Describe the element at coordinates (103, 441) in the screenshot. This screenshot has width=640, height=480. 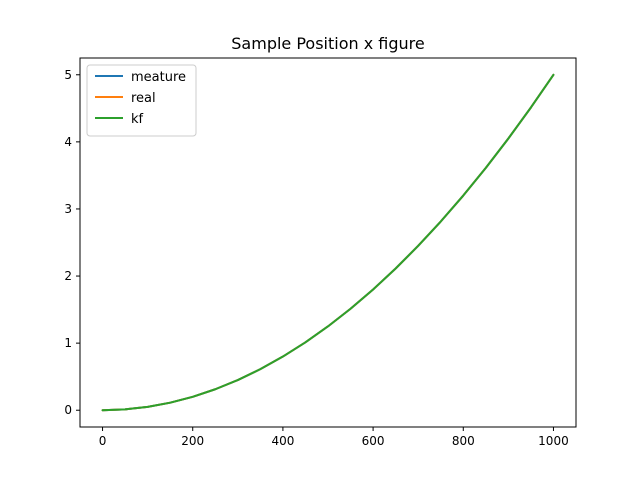
I see `x-tick-label: 0` at that location.